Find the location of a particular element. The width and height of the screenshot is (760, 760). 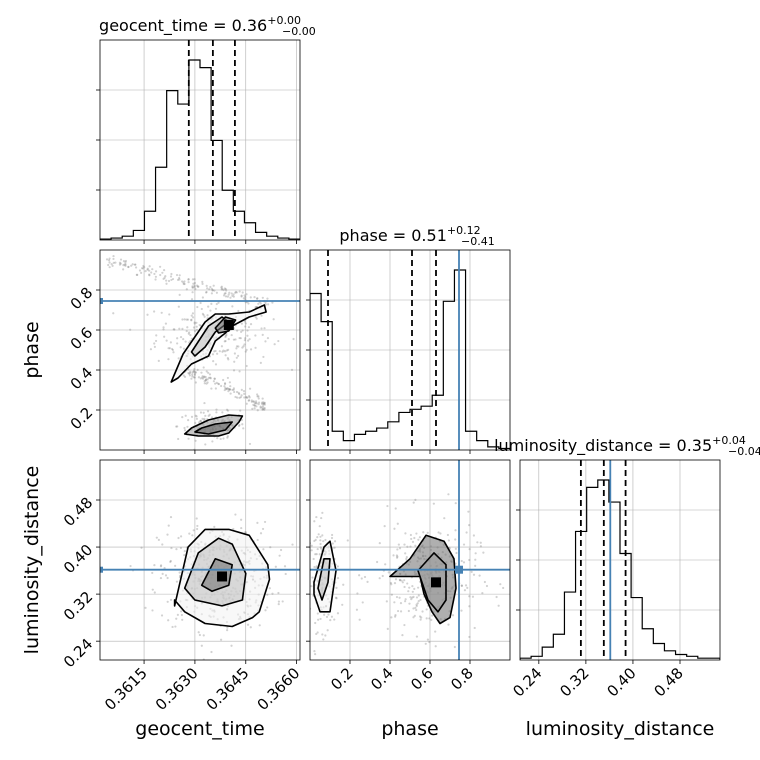

hist-luminosity-distance: 0.24 0.32 0.40 0.48 is located at coordinates (615, 579).